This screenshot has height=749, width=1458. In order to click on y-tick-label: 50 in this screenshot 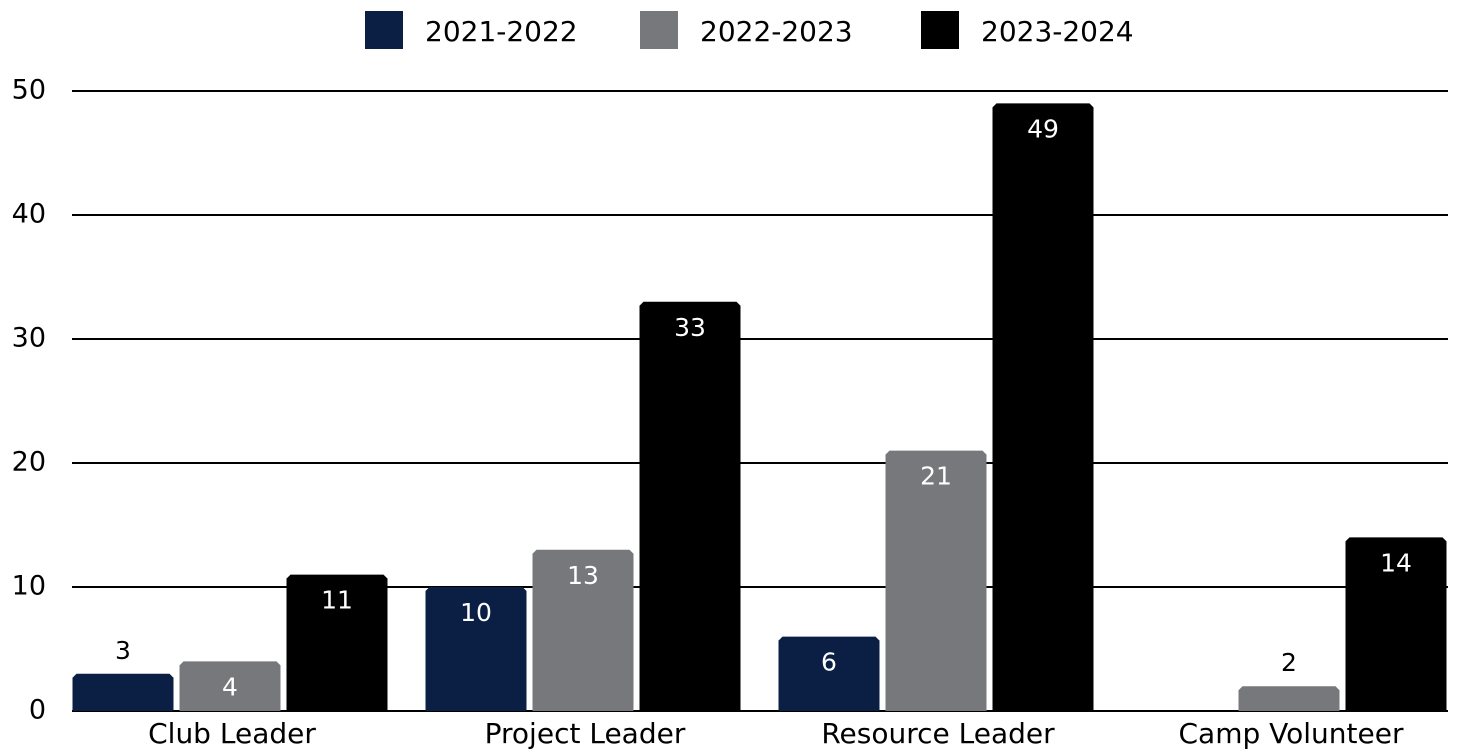, I will do `click(29, 90)`.